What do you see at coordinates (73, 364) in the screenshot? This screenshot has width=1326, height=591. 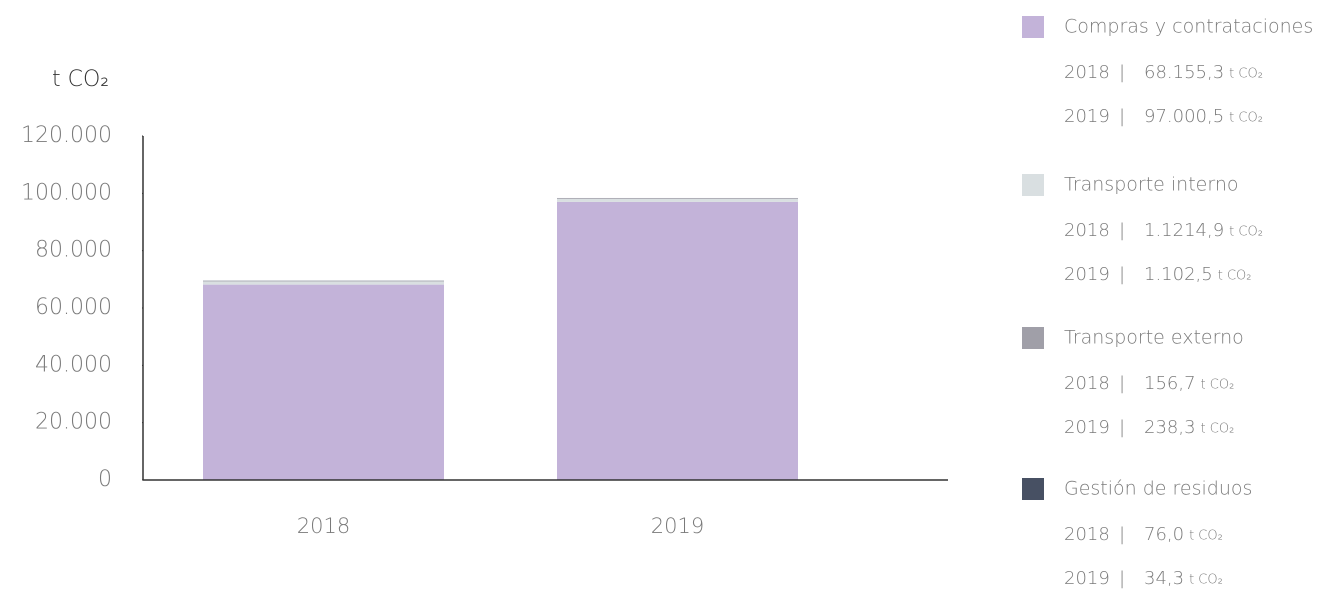 I see `y-tick-label: 40.000` at bounding box center [73, 364].